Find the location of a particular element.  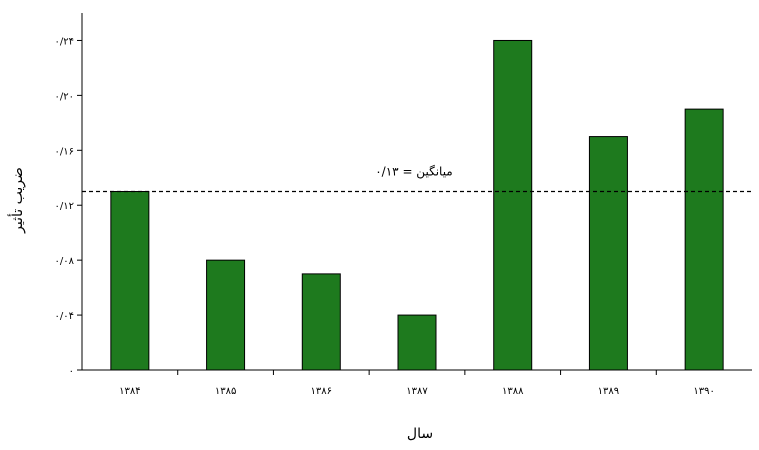

y-tick-label-1: ۰/۰۴ is located at coordinates (64, 316).